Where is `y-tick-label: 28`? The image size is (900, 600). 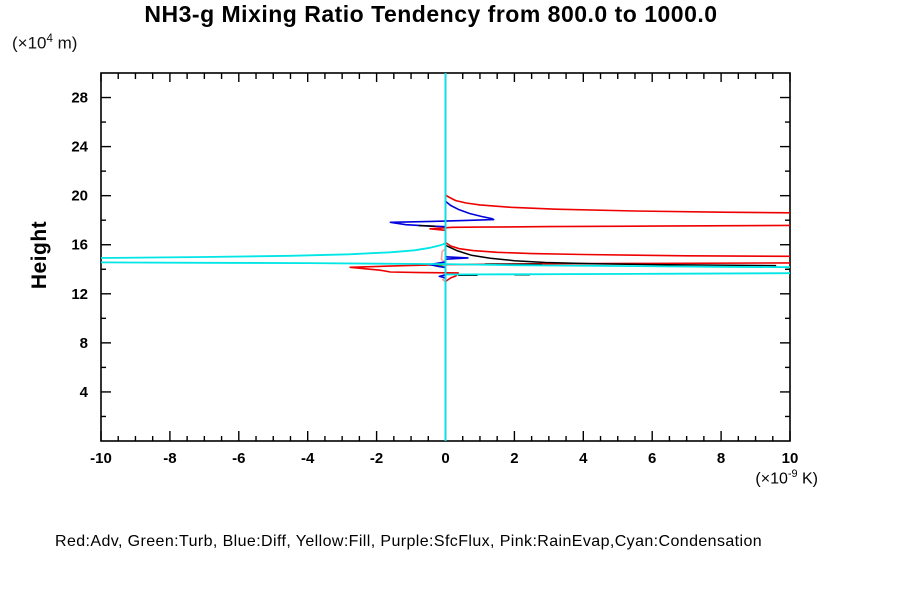 y-tick-label: 28 is located at coordinates (79, 98).